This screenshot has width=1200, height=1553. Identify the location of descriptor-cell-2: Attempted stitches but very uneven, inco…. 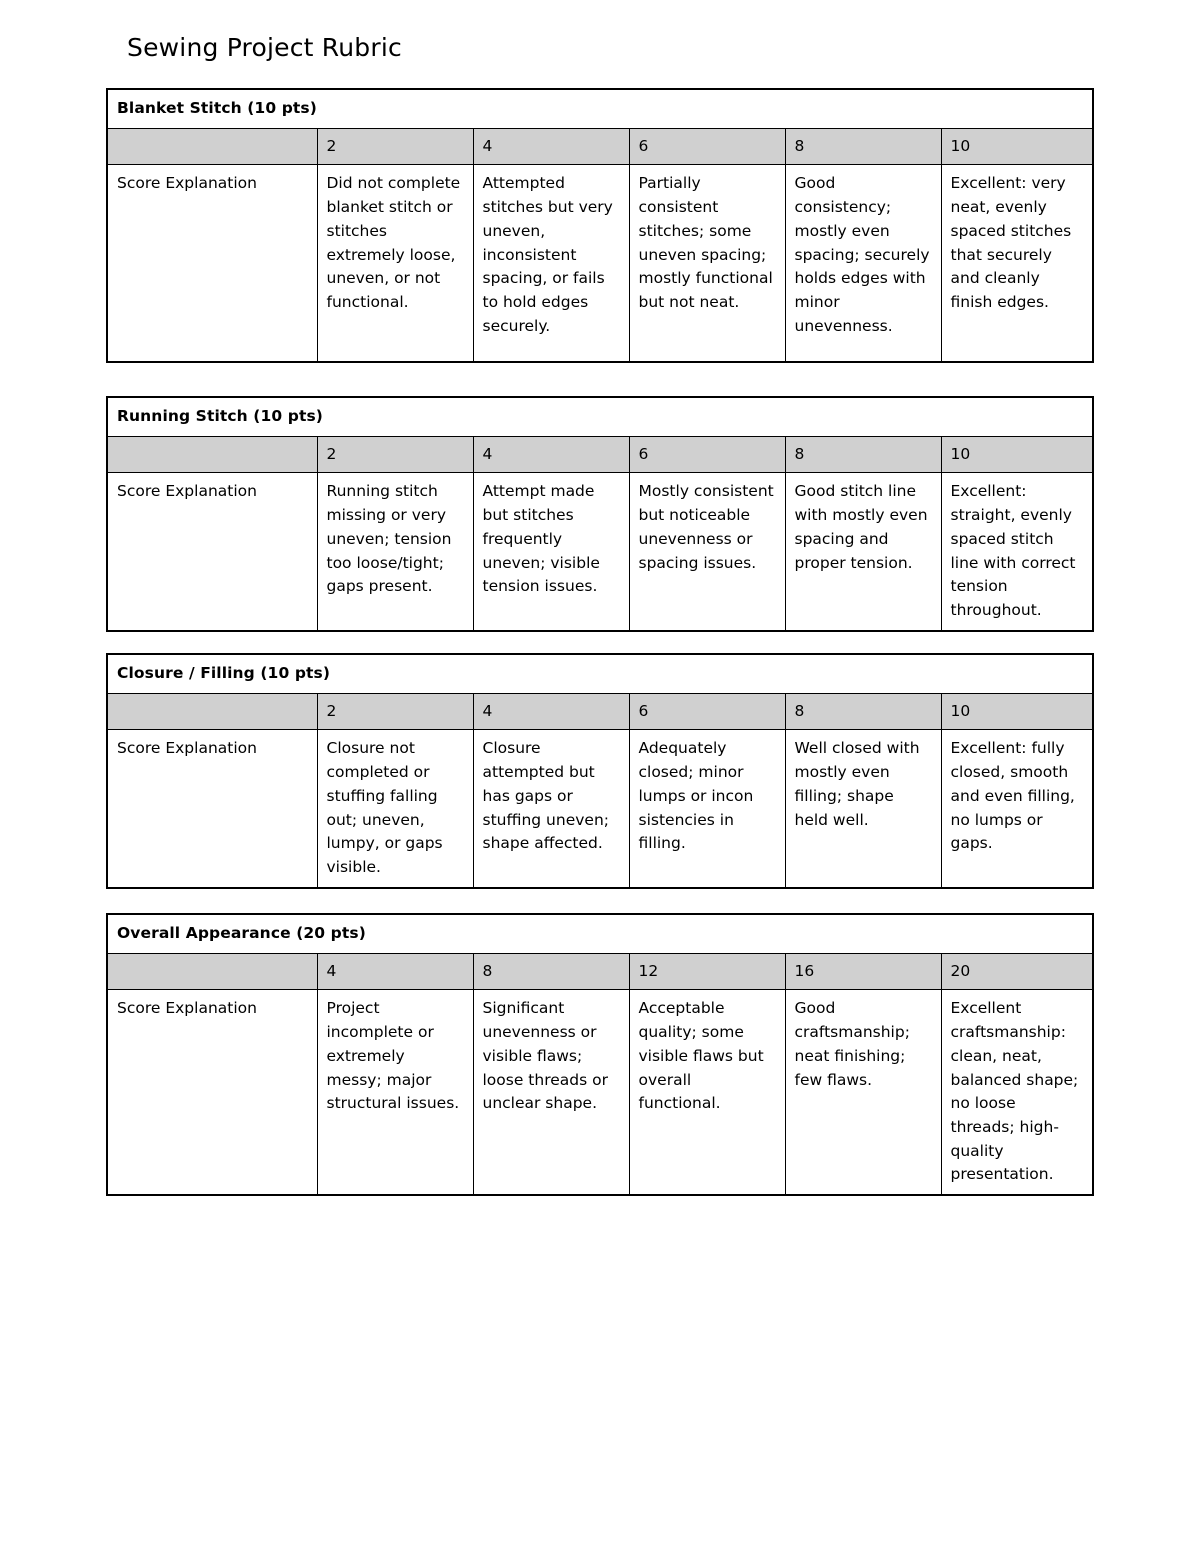
(551, 263).